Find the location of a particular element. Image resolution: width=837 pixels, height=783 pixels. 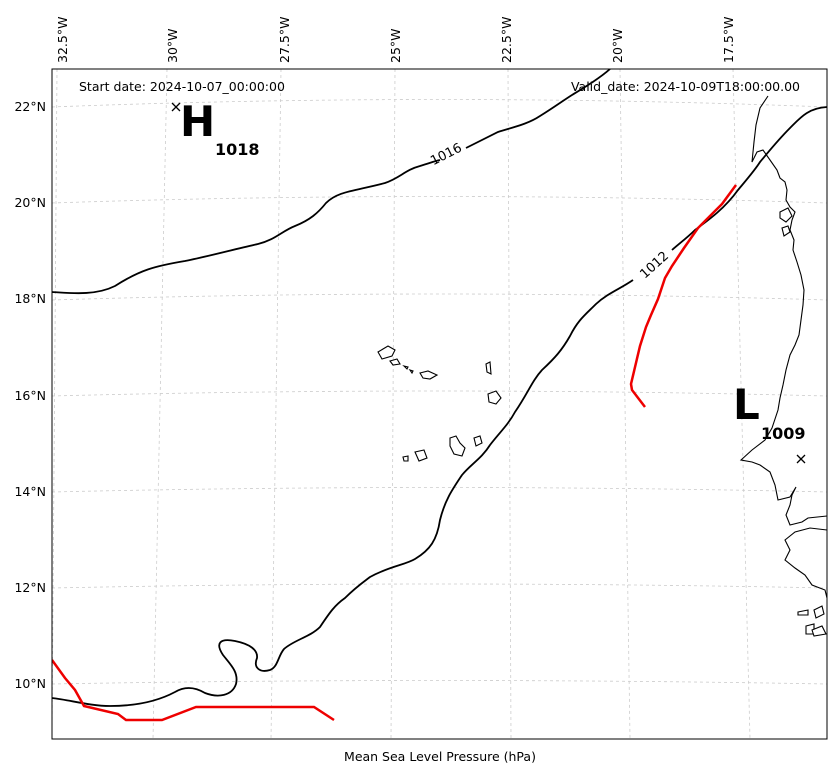

lat-tick-label: 10°N is located at coordinates (30, 683).